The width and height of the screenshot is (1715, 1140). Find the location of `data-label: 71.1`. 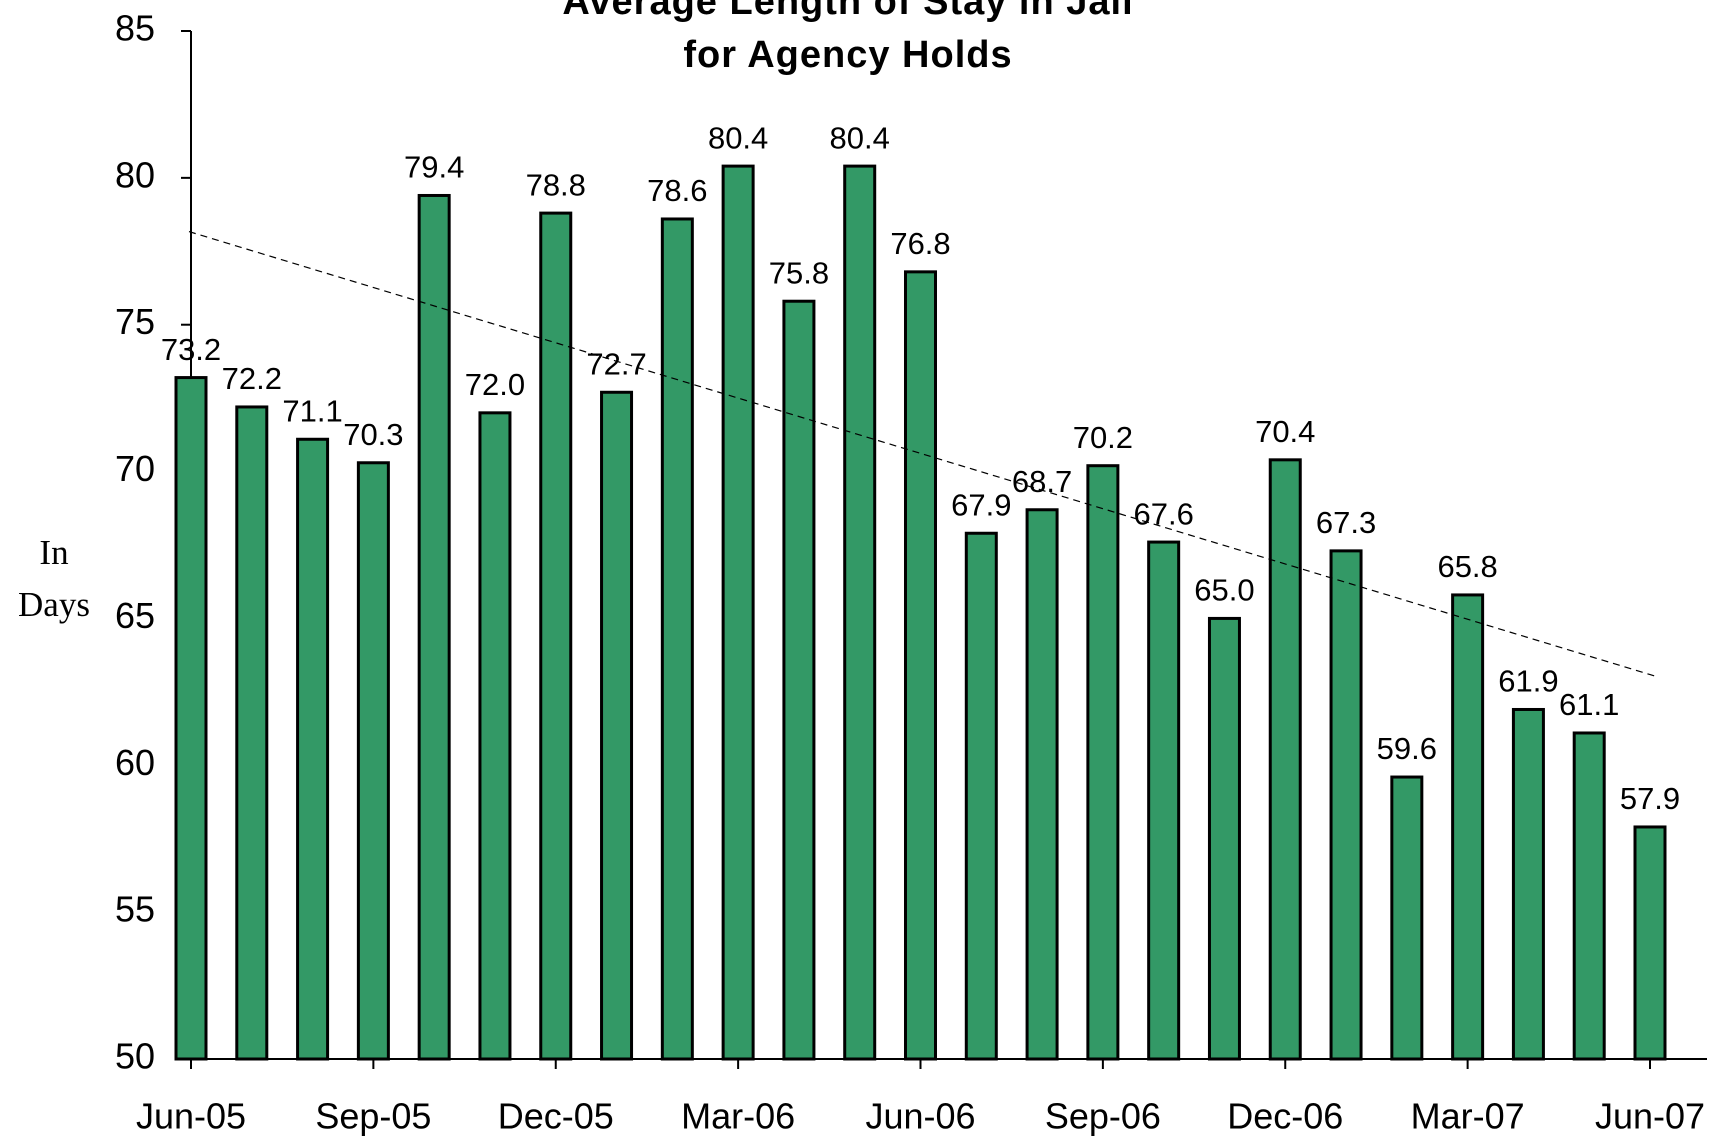

data-label: 71.1 is located at coordinates (312, 410).